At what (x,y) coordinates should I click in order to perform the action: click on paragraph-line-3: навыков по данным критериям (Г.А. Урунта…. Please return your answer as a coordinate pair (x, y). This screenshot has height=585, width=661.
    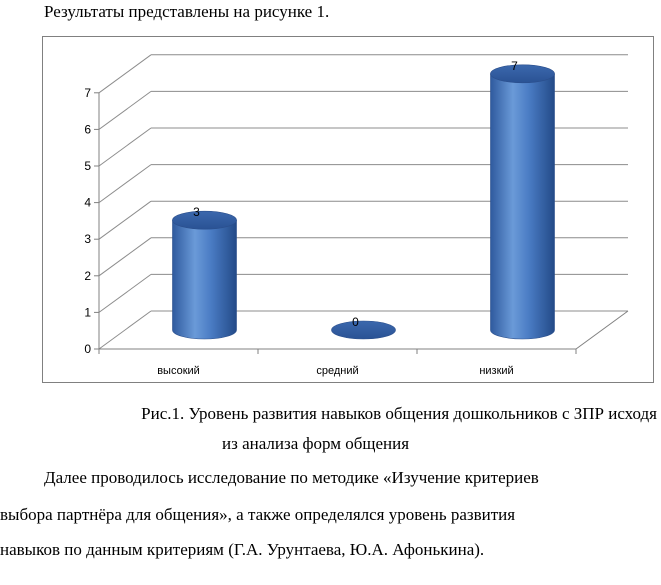
    Looking at the image, I should click on (242, 549).